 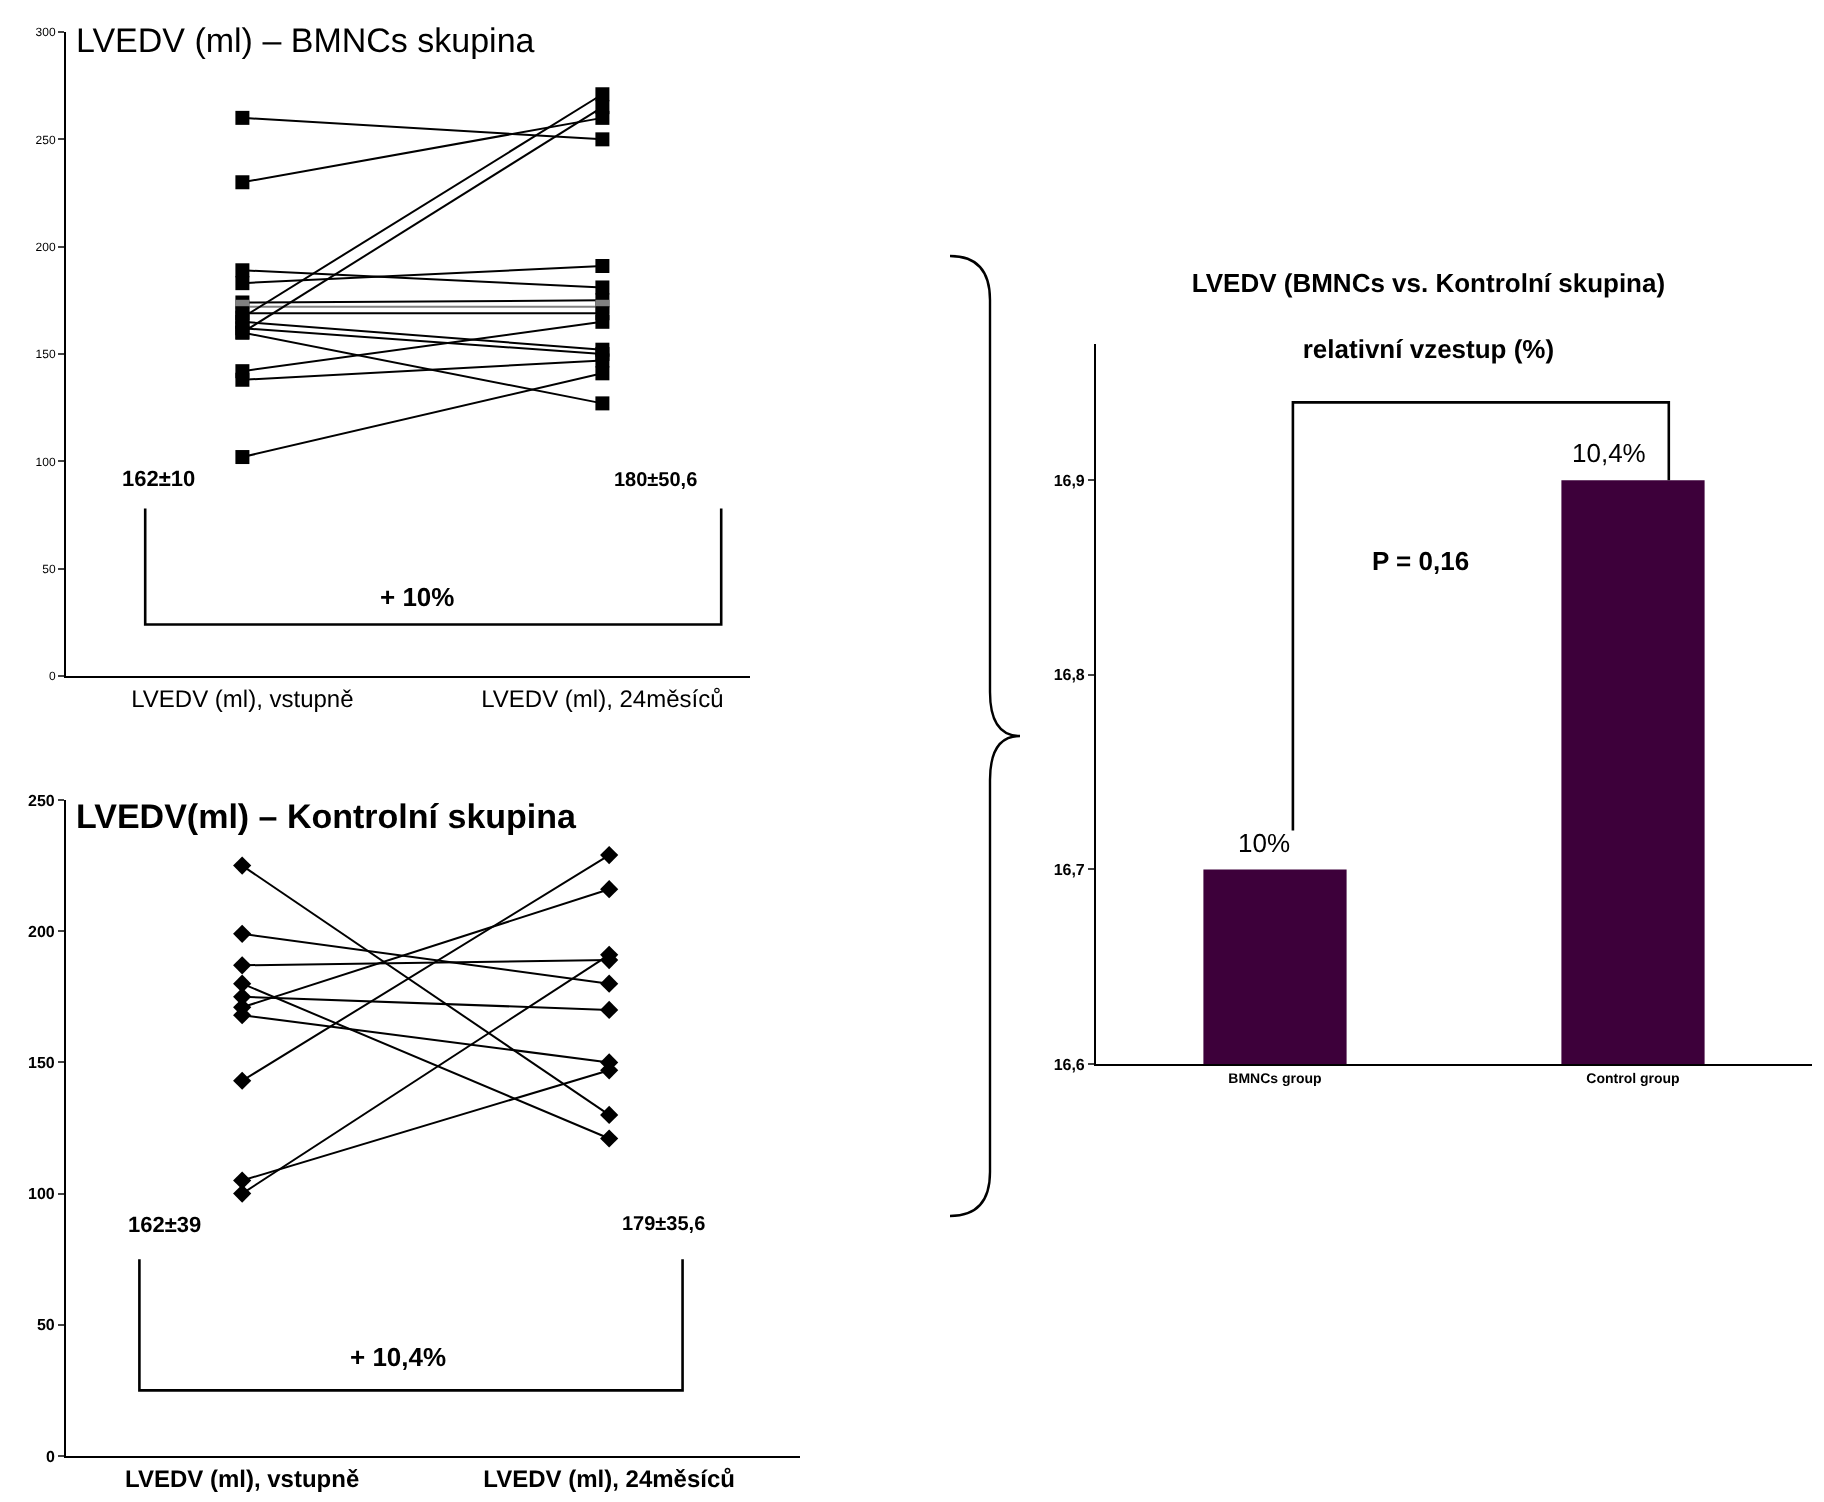 I want to click on chart-subtitle: relativní vzestup (%), so click(x=1428, y=349).